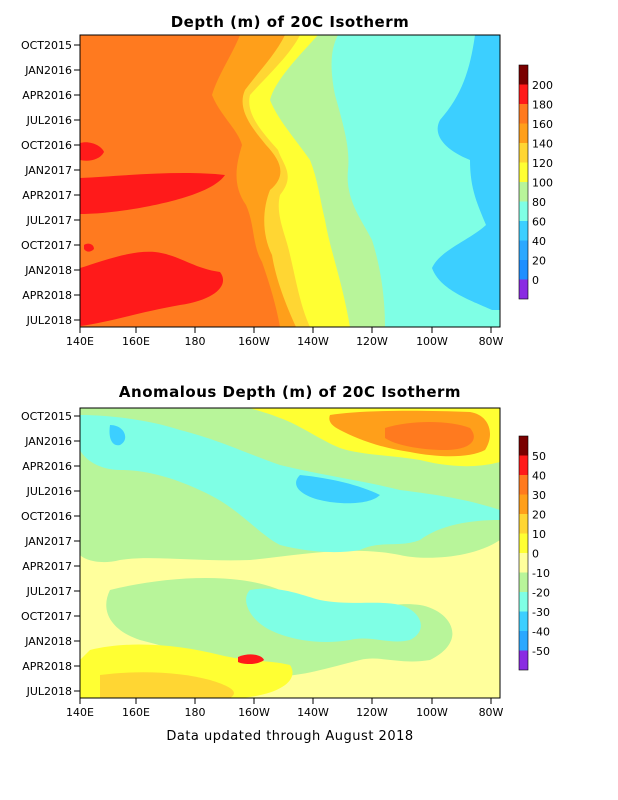 This screenshot has width=618, height=800. I want to click on chart1-colorbar: 200 180 160 140 120 100 80 60 40 20 0, so click(535, 182).